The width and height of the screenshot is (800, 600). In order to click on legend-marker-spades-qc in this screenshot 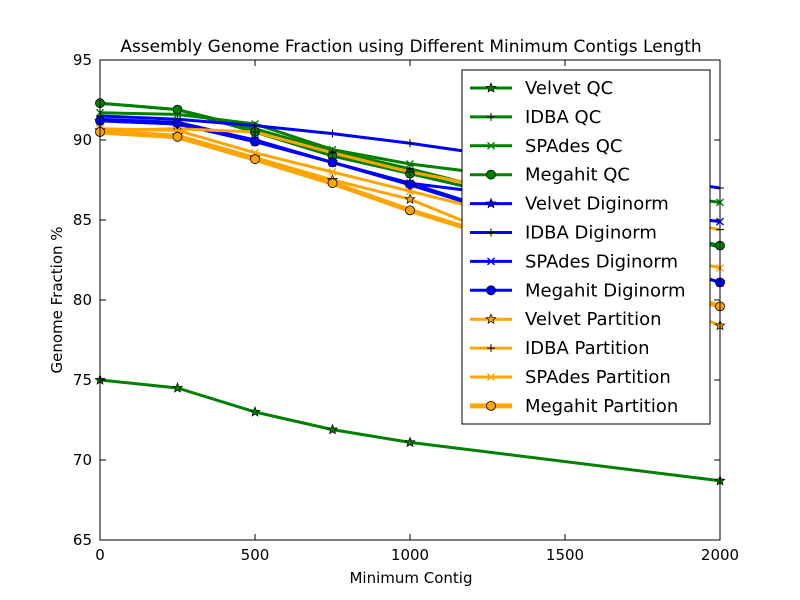, I will do `click(491, 145)`.